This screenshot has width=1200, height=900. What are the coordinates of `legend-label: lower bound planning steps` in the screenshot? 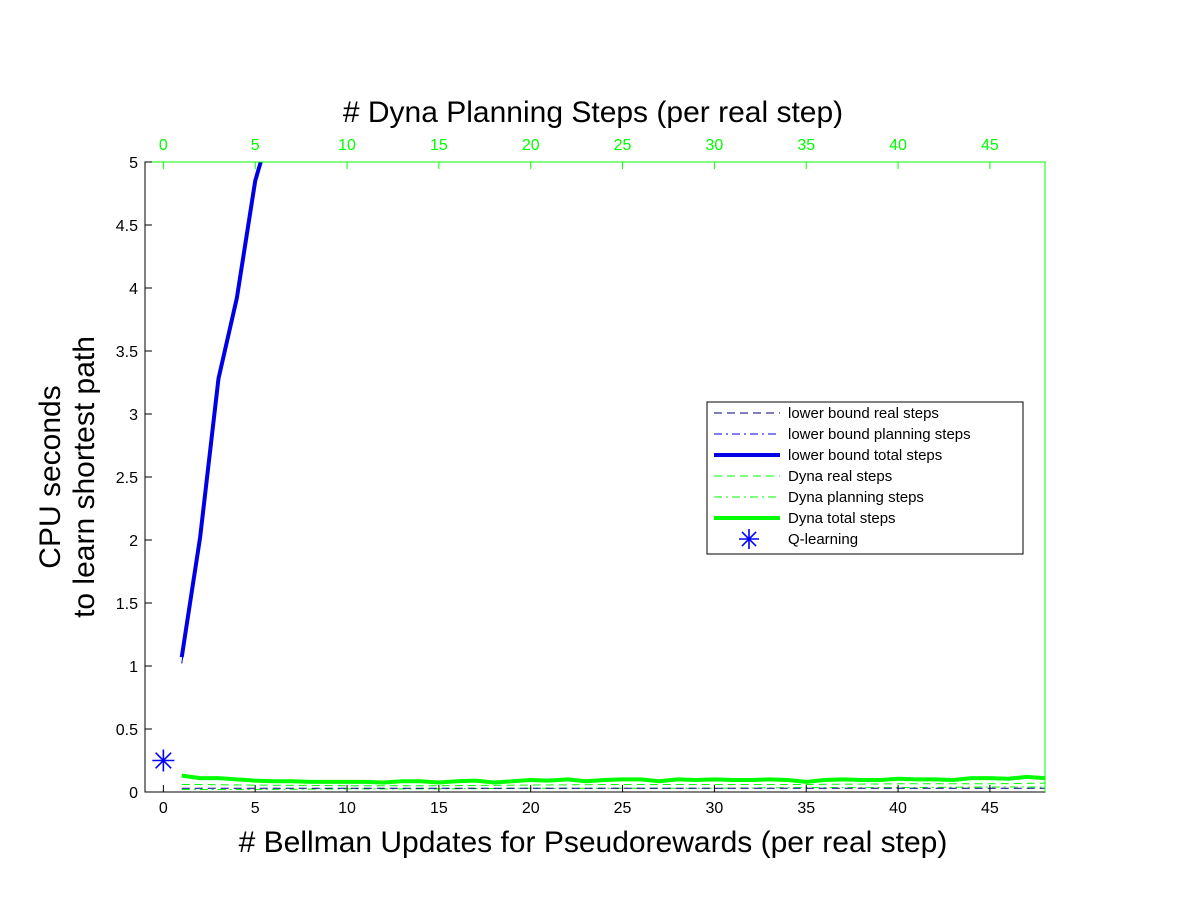 It's located at (879, 434).